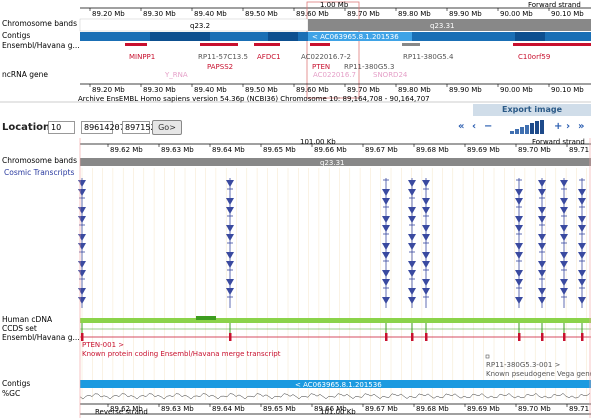 Image resolution: width=591 pixels, height=418 pixels. Describe the element at coordinates (335, 396) in the screenshot. I see `gc-plot` at that location.